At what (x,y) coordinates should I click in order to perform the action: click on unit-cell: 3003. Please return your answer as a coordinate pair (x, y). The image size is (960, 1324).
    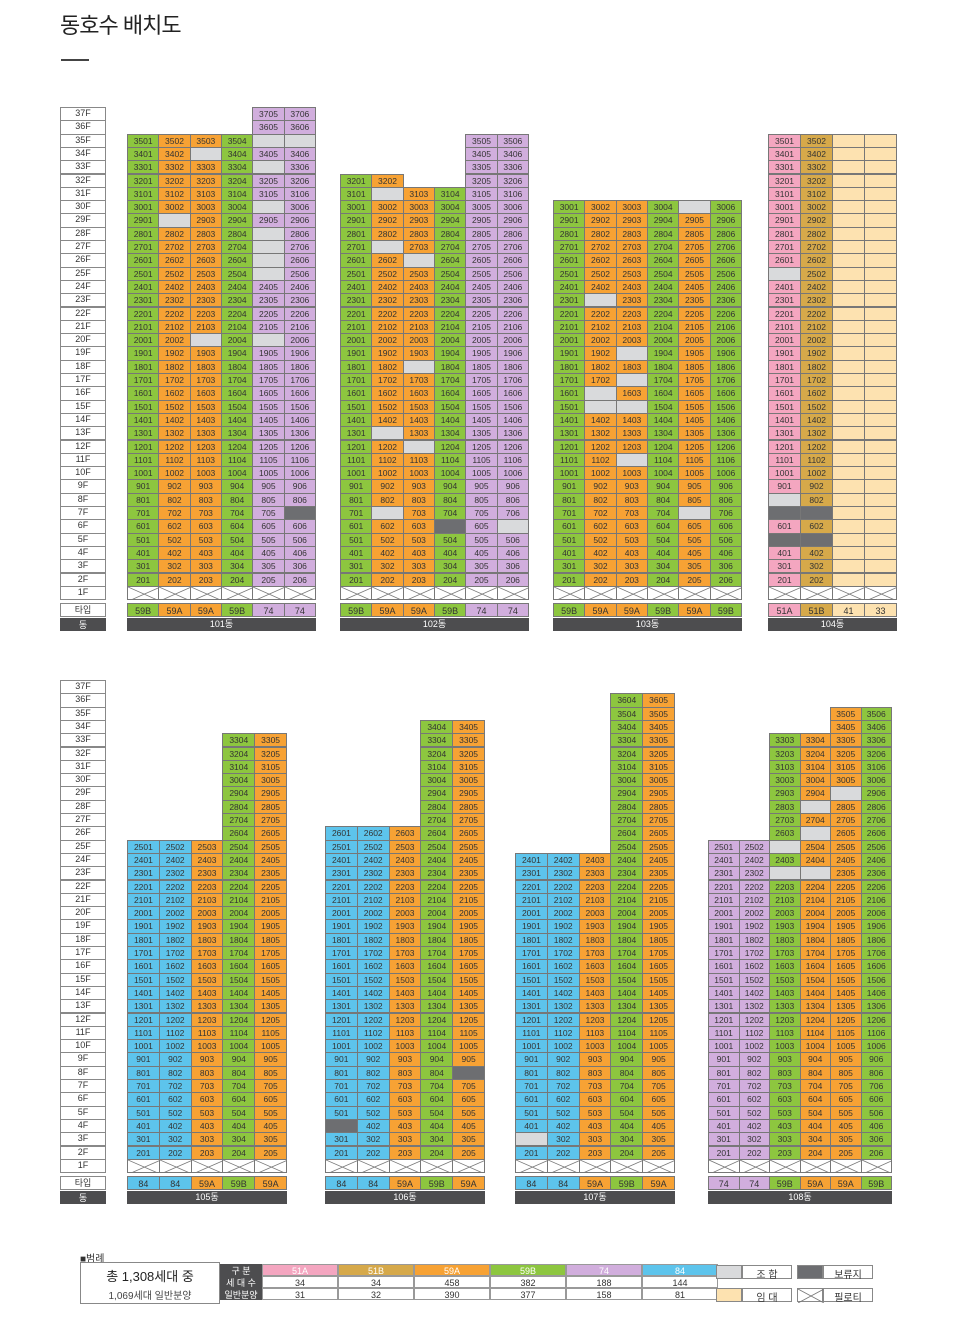
    Looking at the image, I should click on (631, 207).